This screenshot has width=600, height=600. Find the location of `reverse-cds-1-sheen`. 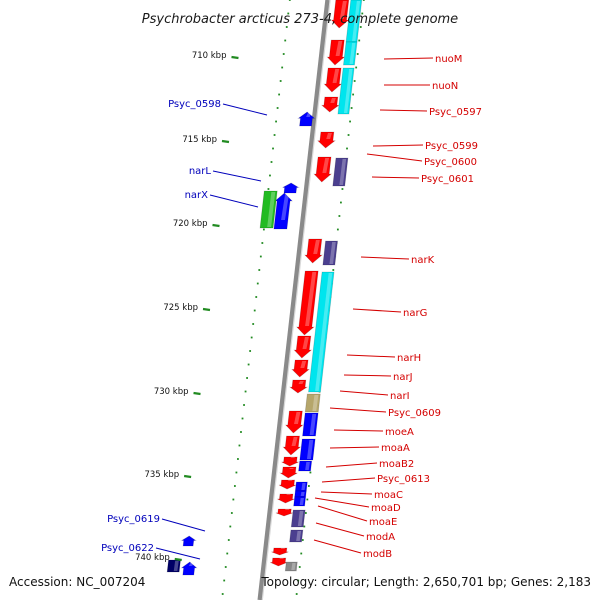

reverse-cds-1-sheen is located at coordinates (309, 115).